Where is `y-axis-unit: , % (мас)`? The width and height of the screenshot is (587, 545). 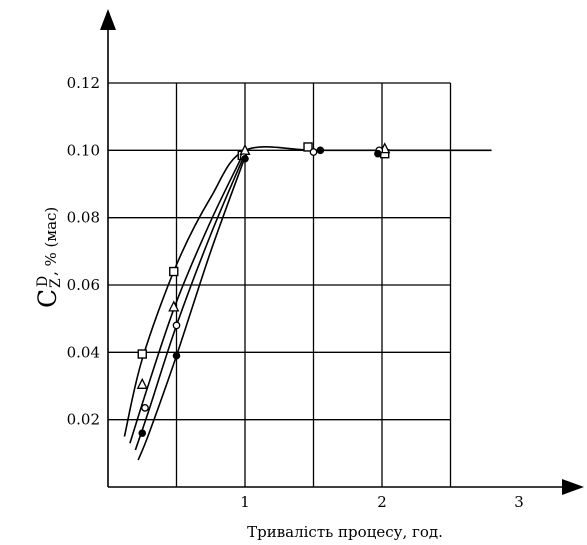
y-axis-unit: , % (мас) is located at coordinates (51, 241).